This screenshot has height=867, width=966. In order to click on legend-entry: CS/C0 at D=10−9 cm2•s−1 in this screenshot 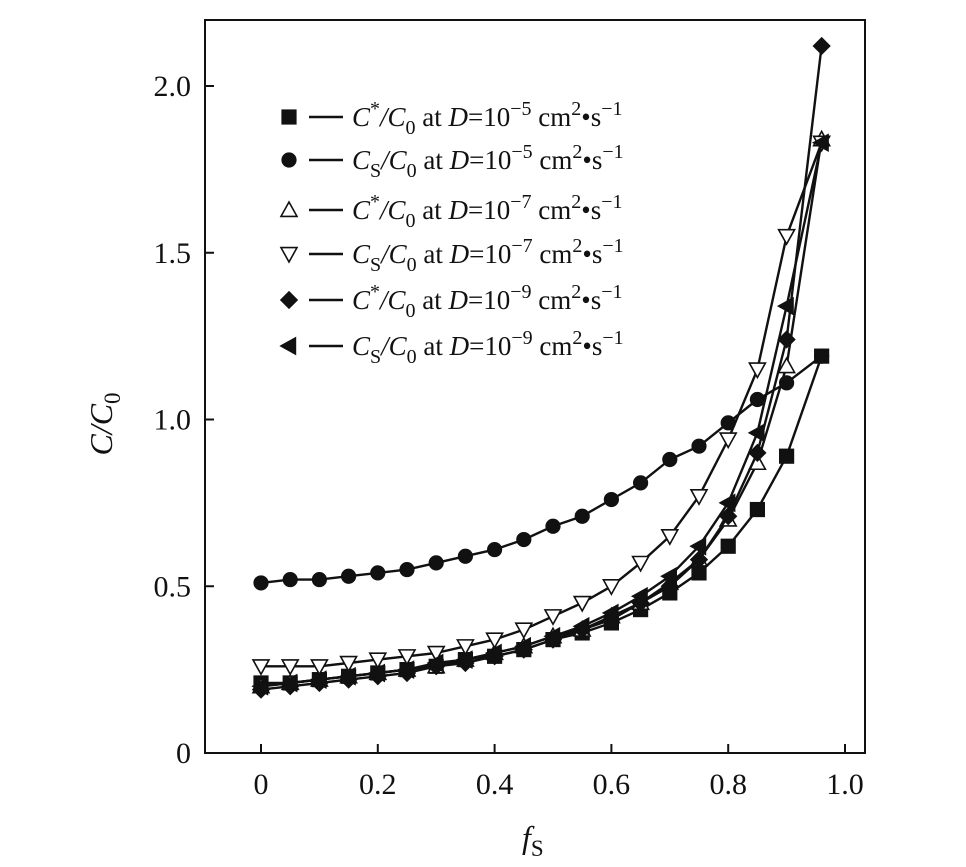, I will do `click(451, 347)`.